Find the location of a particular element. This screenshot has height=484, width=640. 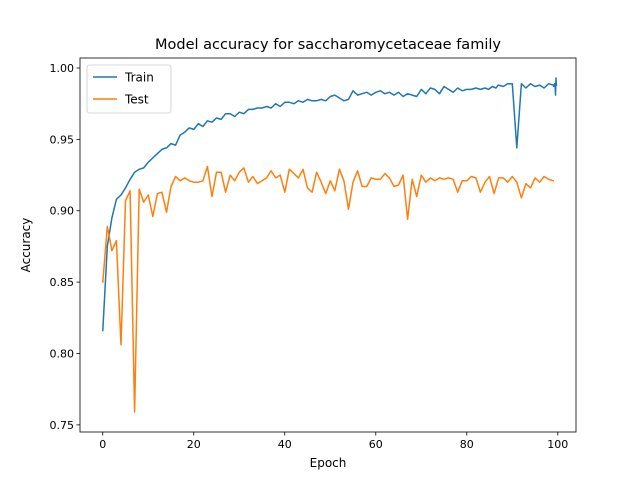

legend-label-train: Train is located at coordinates (139, 78).